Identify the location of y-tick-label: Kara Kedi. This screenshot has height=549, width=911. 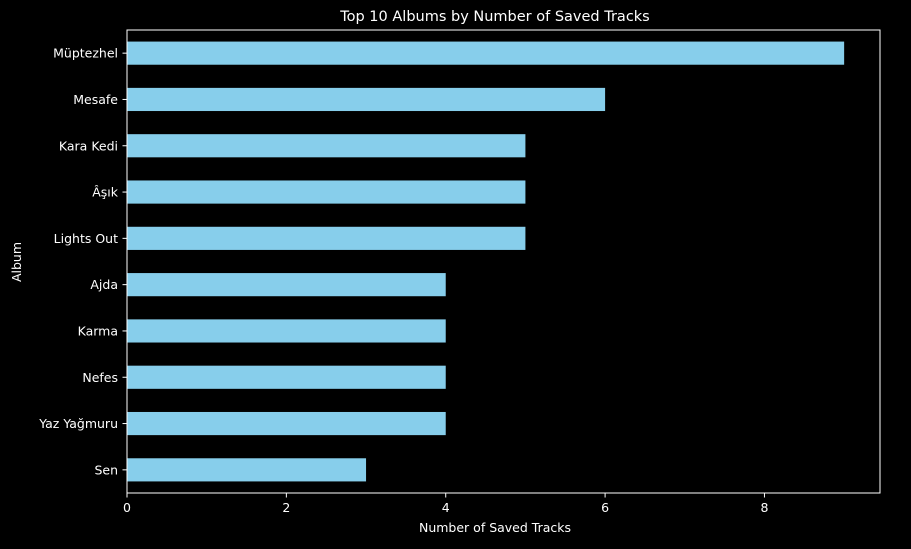
(88, 145).